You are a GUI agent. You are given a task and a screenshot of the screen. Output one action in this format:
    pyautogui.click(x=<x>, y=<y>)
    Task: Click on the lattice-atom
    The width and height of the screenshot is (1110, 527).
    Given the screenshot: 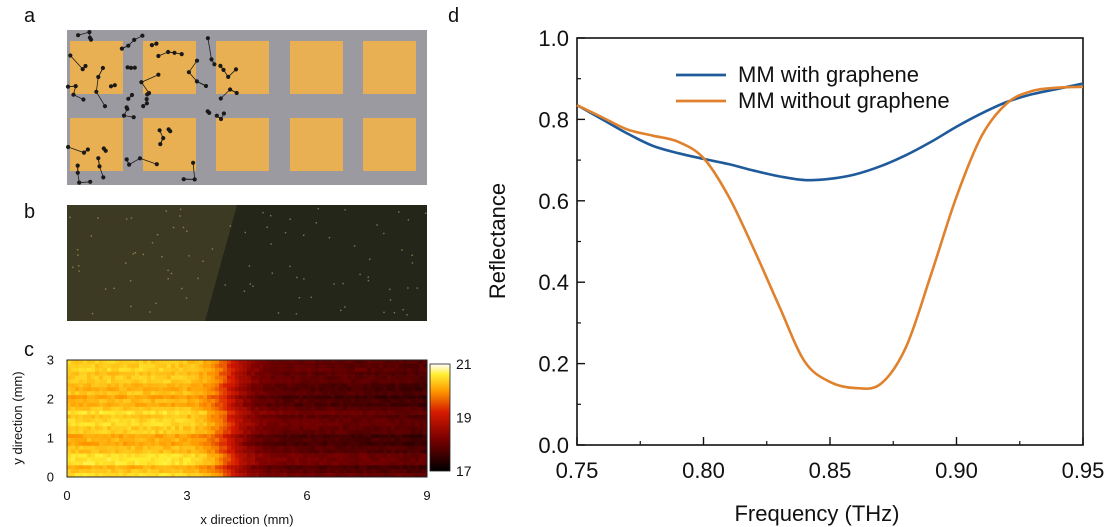 What is the action you would take?
    pyautogui.click(x=146, y=99)
    